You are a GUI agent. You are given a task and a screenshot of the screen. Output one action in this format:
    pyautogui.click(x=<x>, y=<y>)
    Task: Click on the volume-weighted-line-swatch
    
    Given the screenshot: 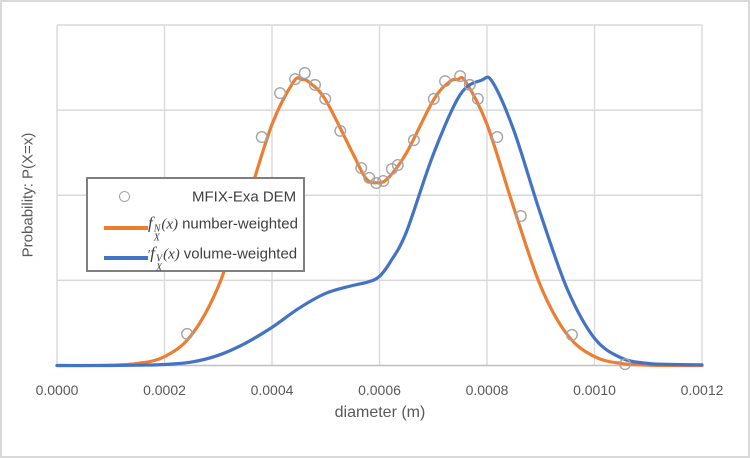 What is the action you would take?
    pyautogui.click(x=126, y=258)
    